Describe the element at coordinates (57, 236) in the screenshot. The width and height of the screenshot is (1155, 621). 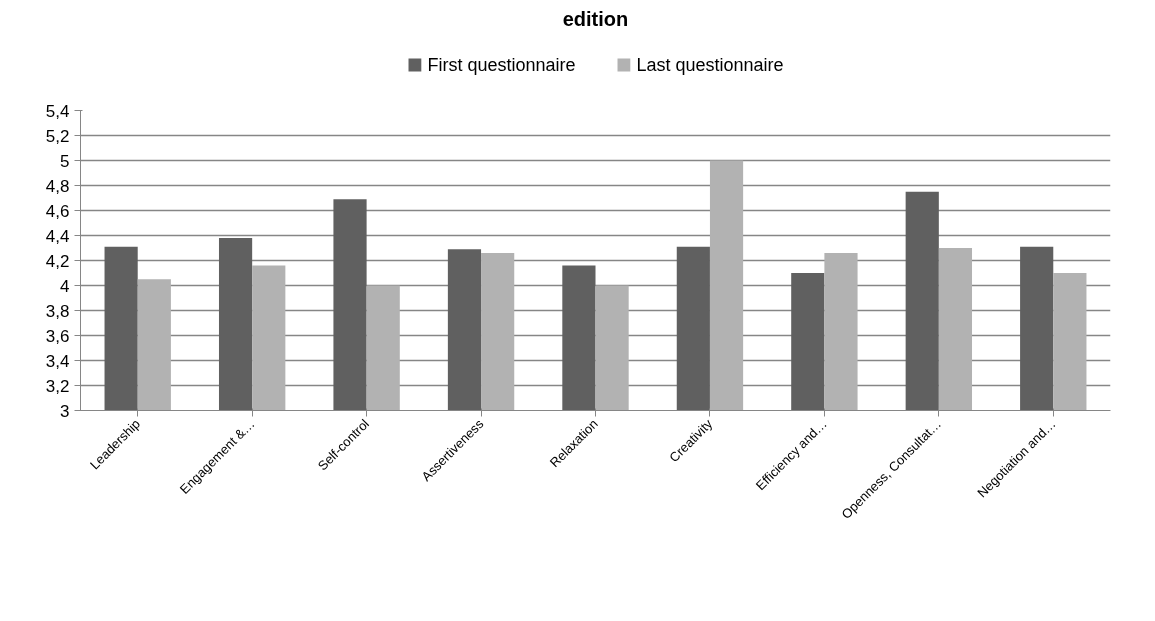
I see `y-tick-label: 4,4` at that location.